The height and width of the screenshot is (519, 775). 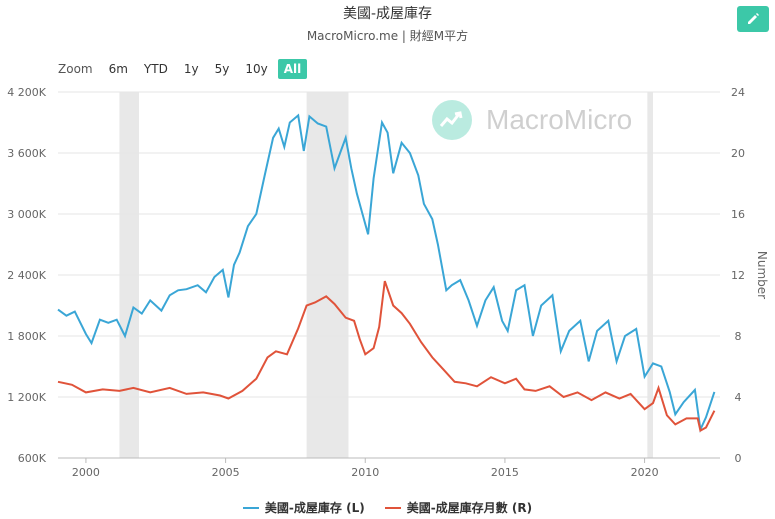 I want to click on right-tick-label: 20, so click(x=738, y=153).